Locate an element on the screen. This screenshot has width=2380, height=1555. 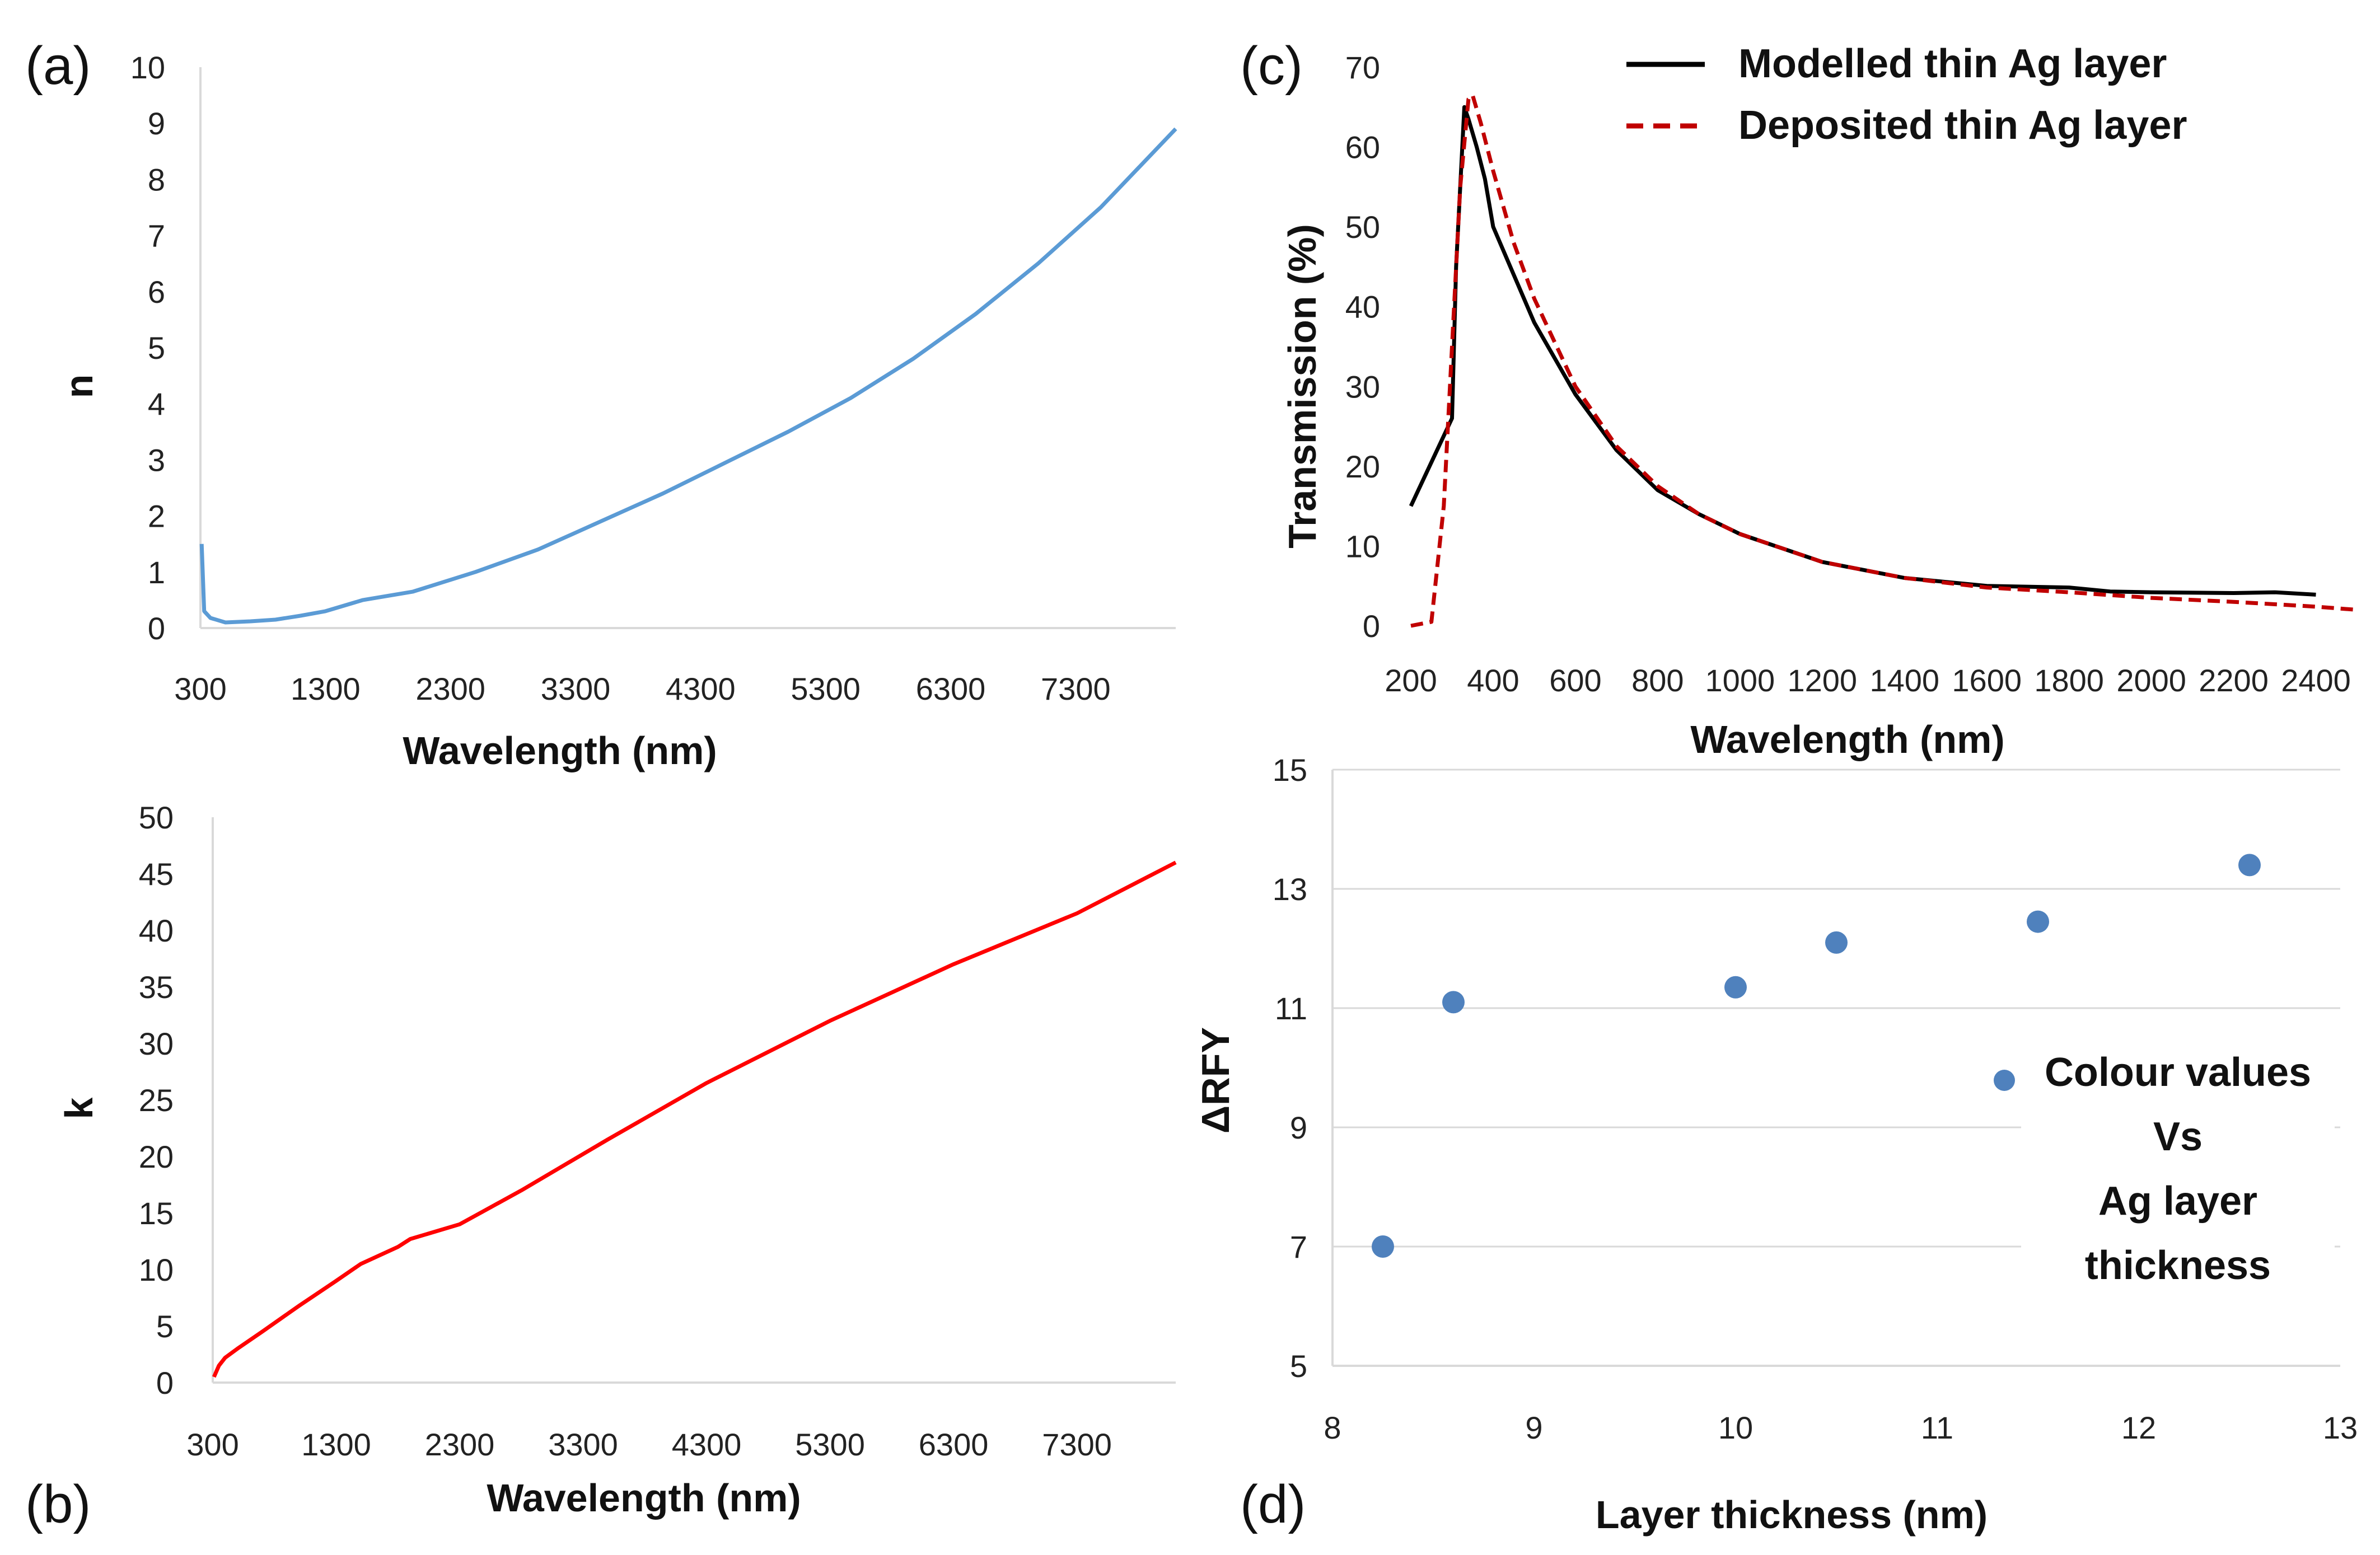
chart-a-y-tick-labels: 0 1 2 3 4 5 6 7 8 9 10 is located at coordinates (147, 348).